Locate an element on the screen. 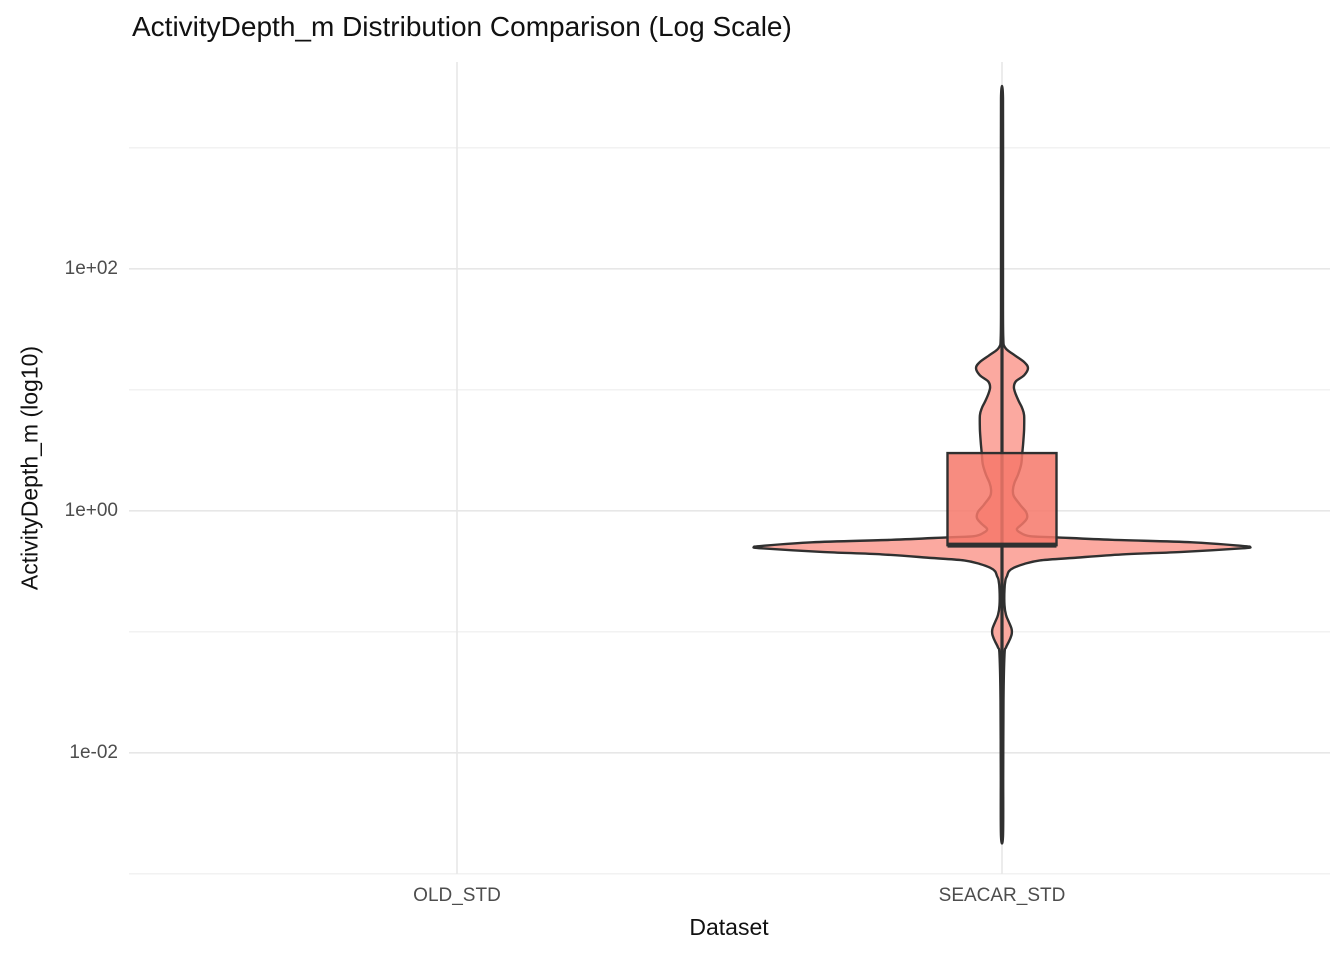 The width and height of the screenshot is (1344, 960). boxplot-box is located at coordinates (1002, 499).